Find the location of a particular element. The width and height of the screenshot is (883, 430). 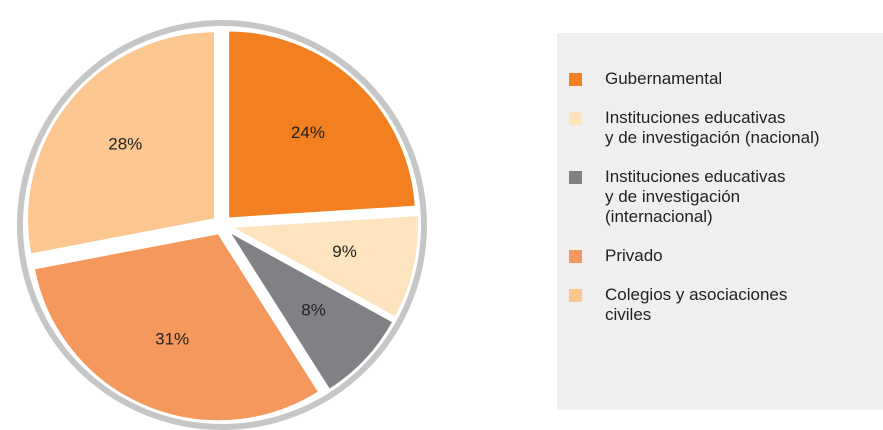

slice-label: 9% is located at coordinates (344, 251).